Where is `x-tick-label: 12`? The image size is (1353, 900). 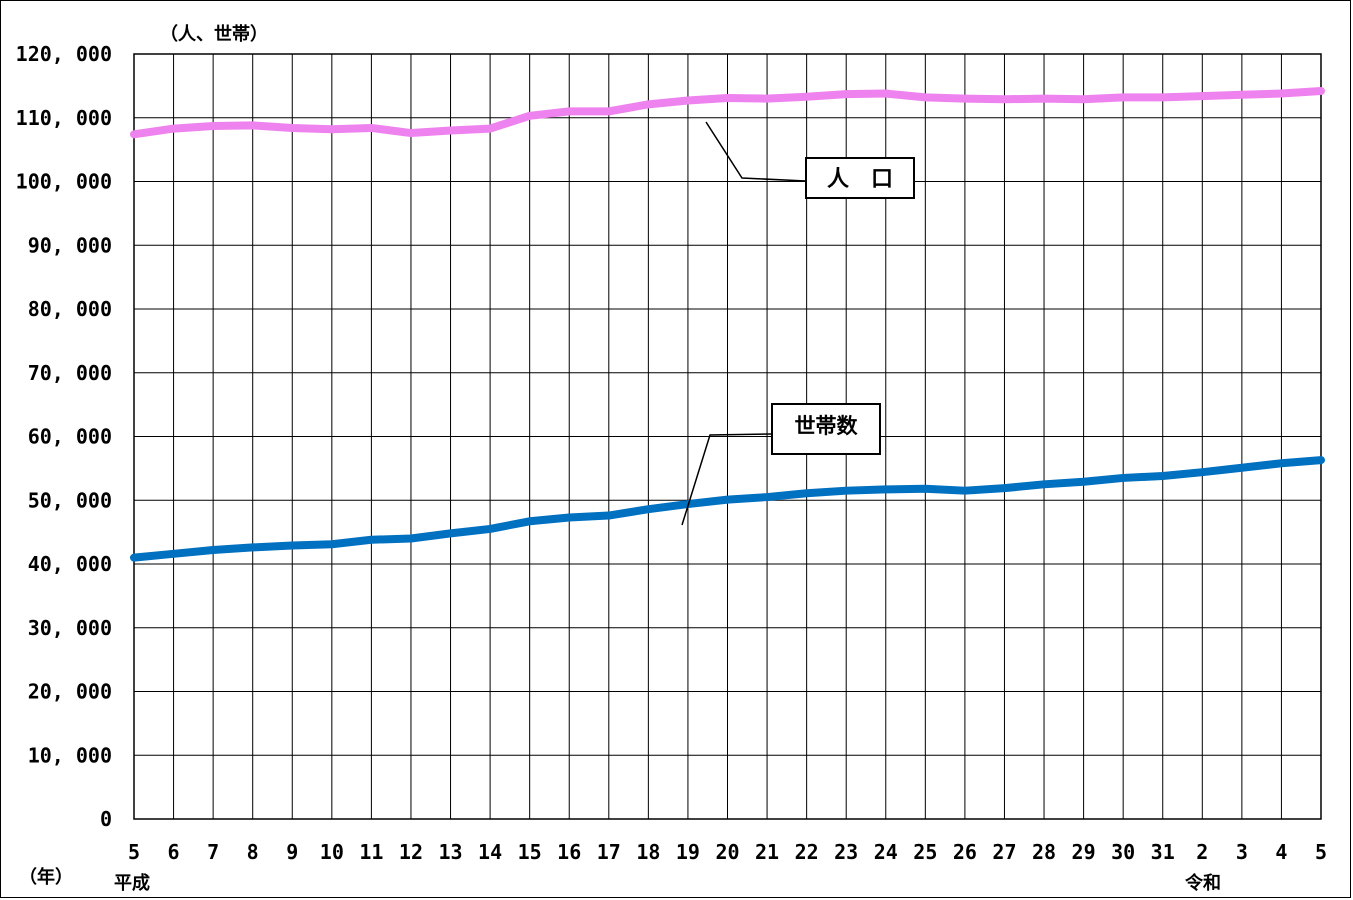
x-tick-label: 12 is located at coordinates (411, 852).